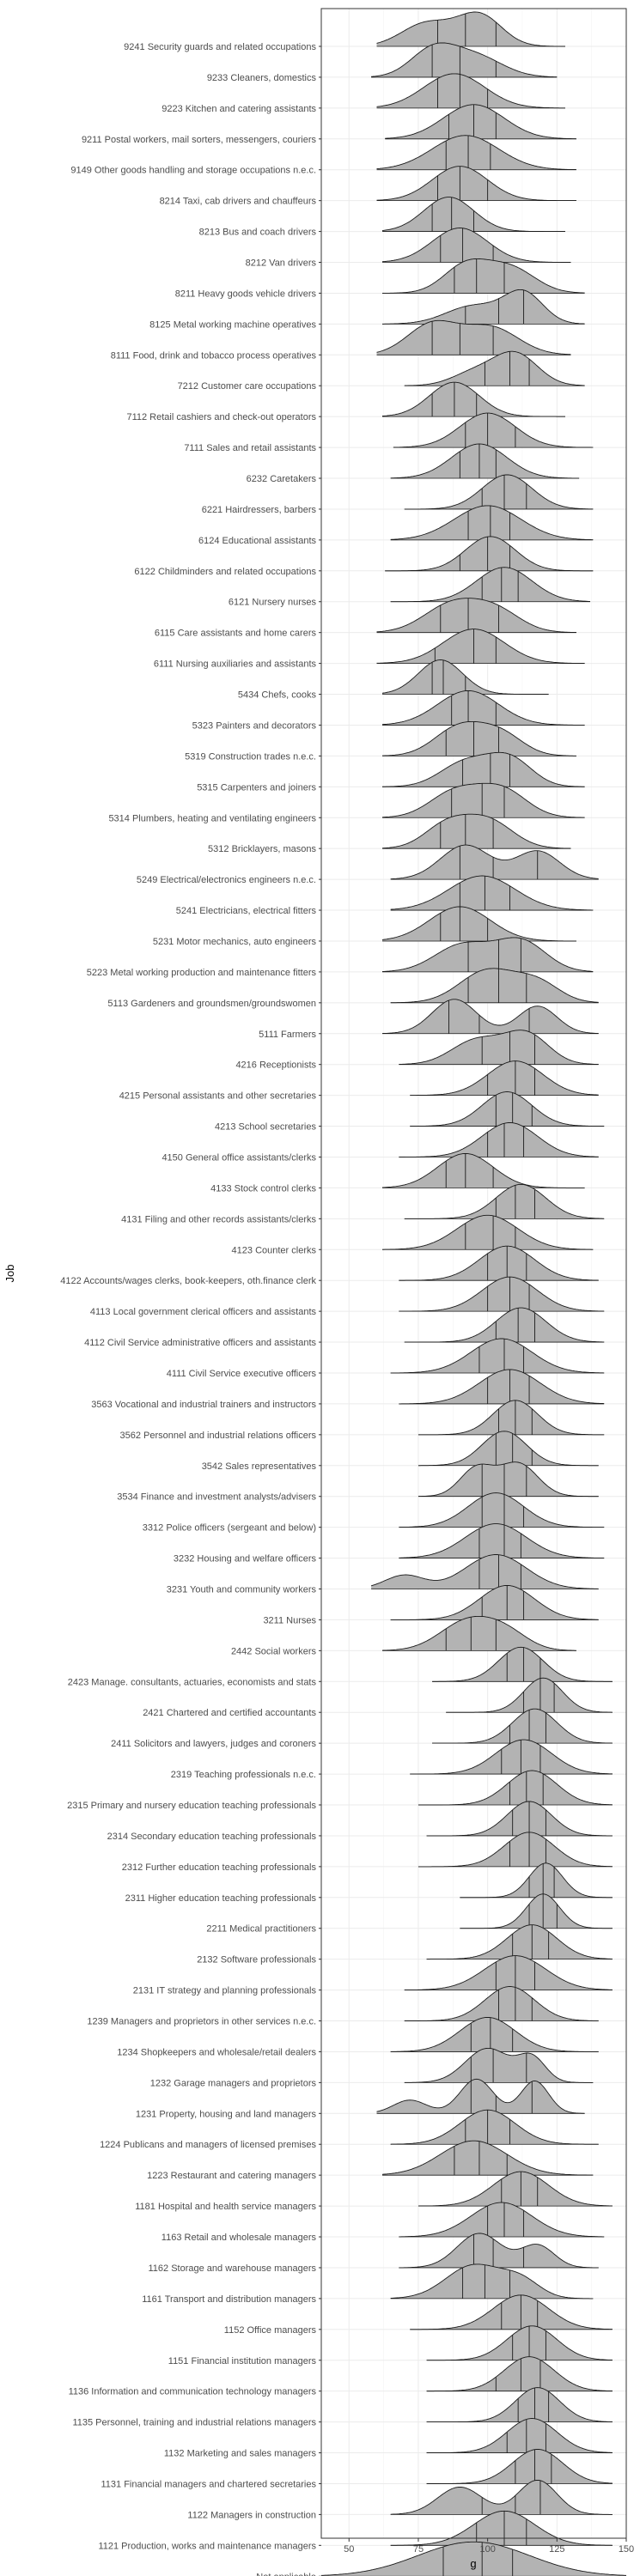 Image resolution: width=640 pixels, height=2576 pixels. I want to click on y-tick-label: 6232 Caretakers, so click(282, 479).